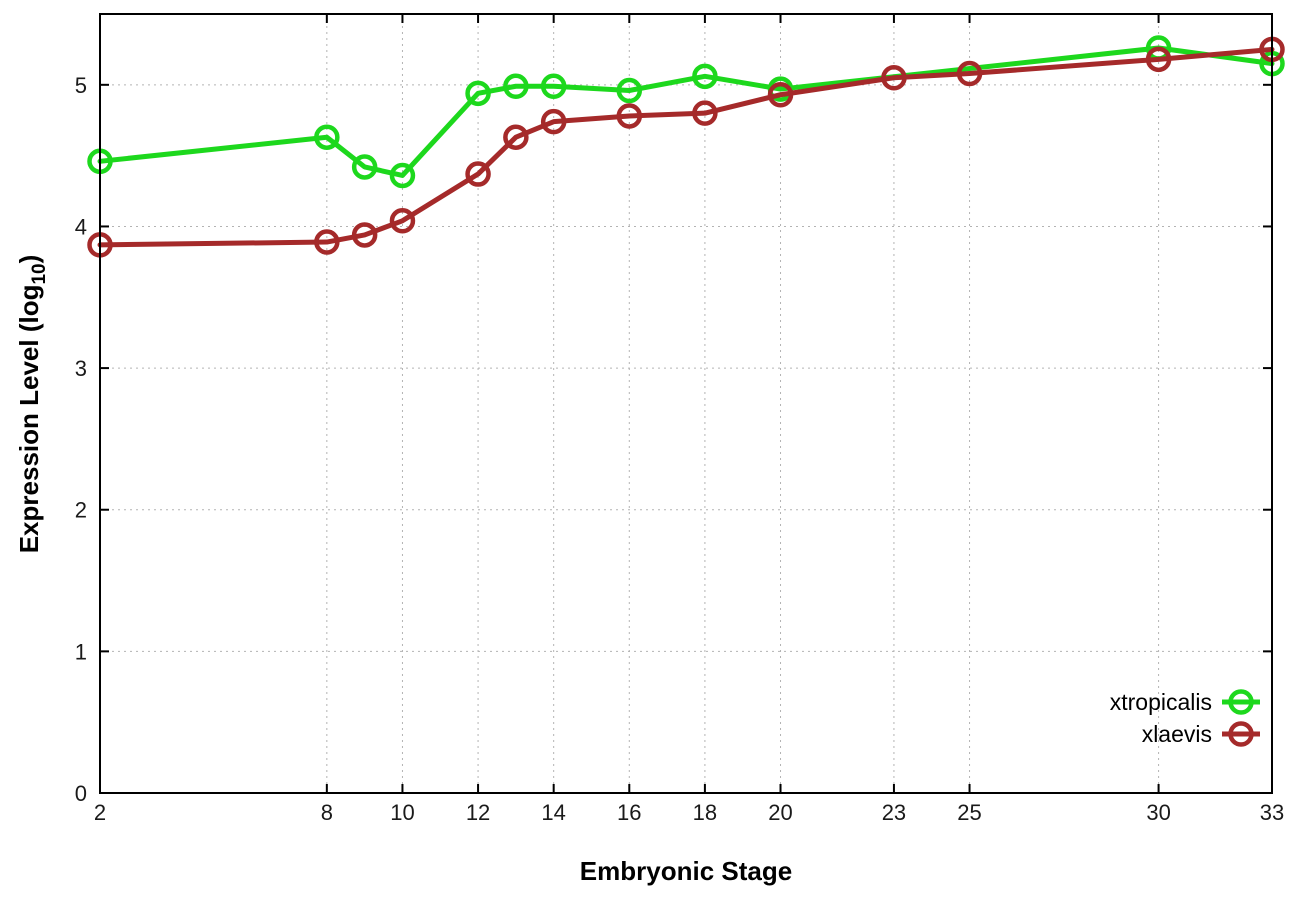 This screenshot has height=907, width=1296. What do you see at coordinates (100, 812) in the screenshot?
I see `x-tick-label-2: 2` at bounding box center [100, 812].